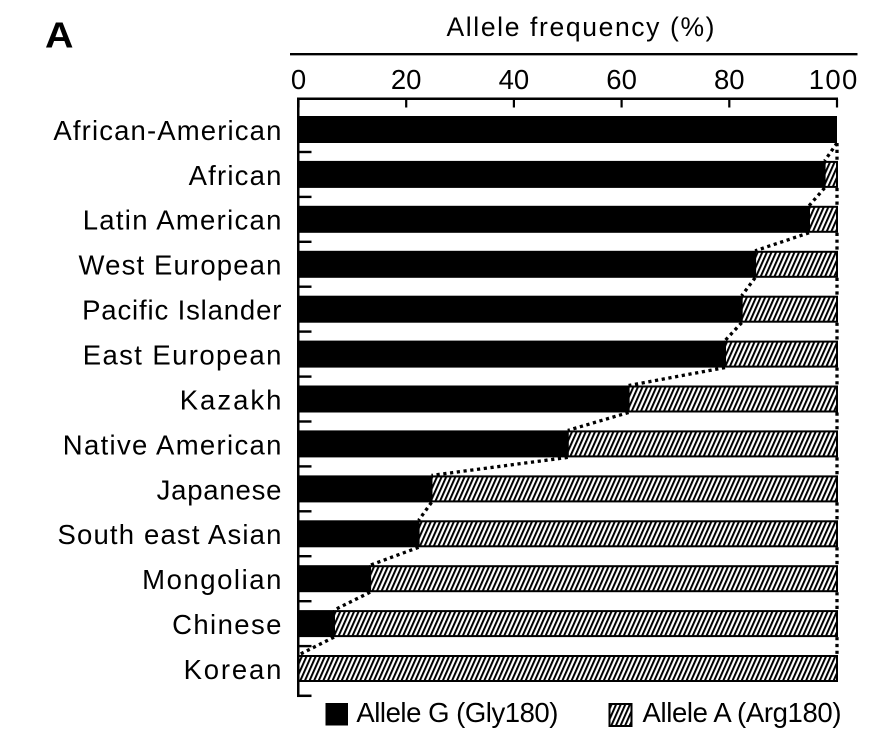 This screenshot has height=744, width=892. What do you see at coordinates (59, 35) in the screenshot?
I see `svg-text: A` at bounding box center [59, 35].